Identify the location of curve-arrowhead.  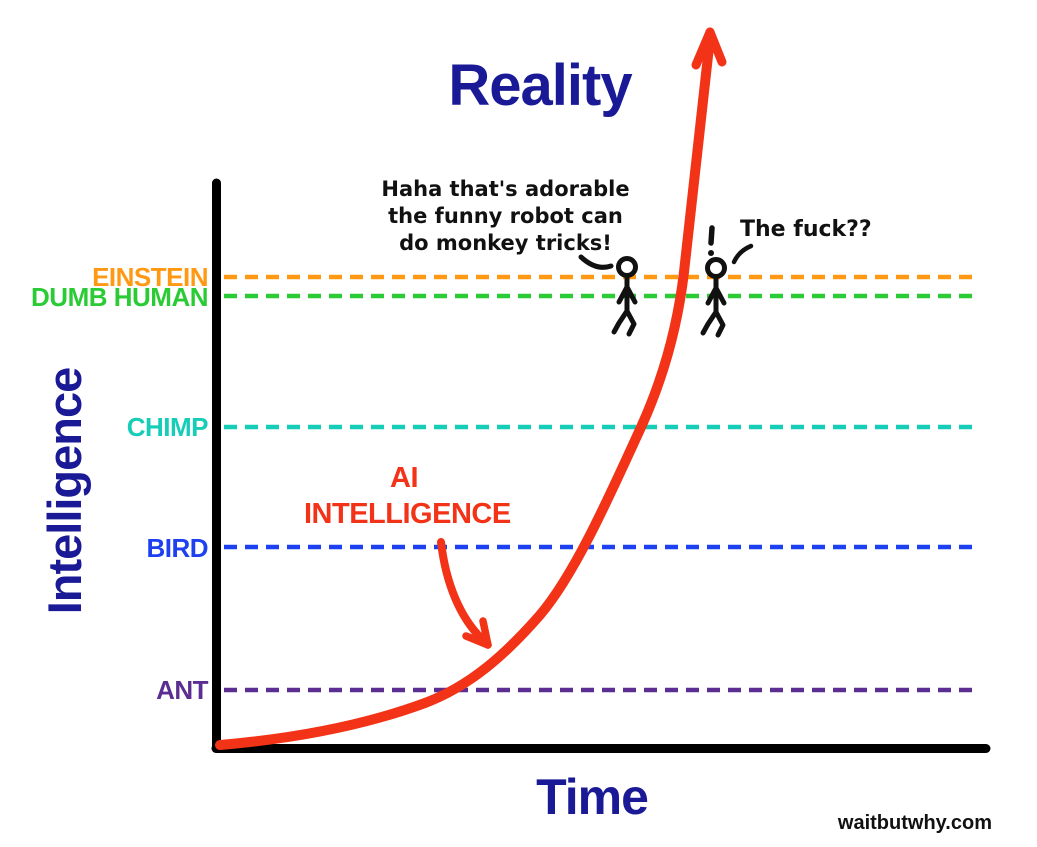
(716, 47).